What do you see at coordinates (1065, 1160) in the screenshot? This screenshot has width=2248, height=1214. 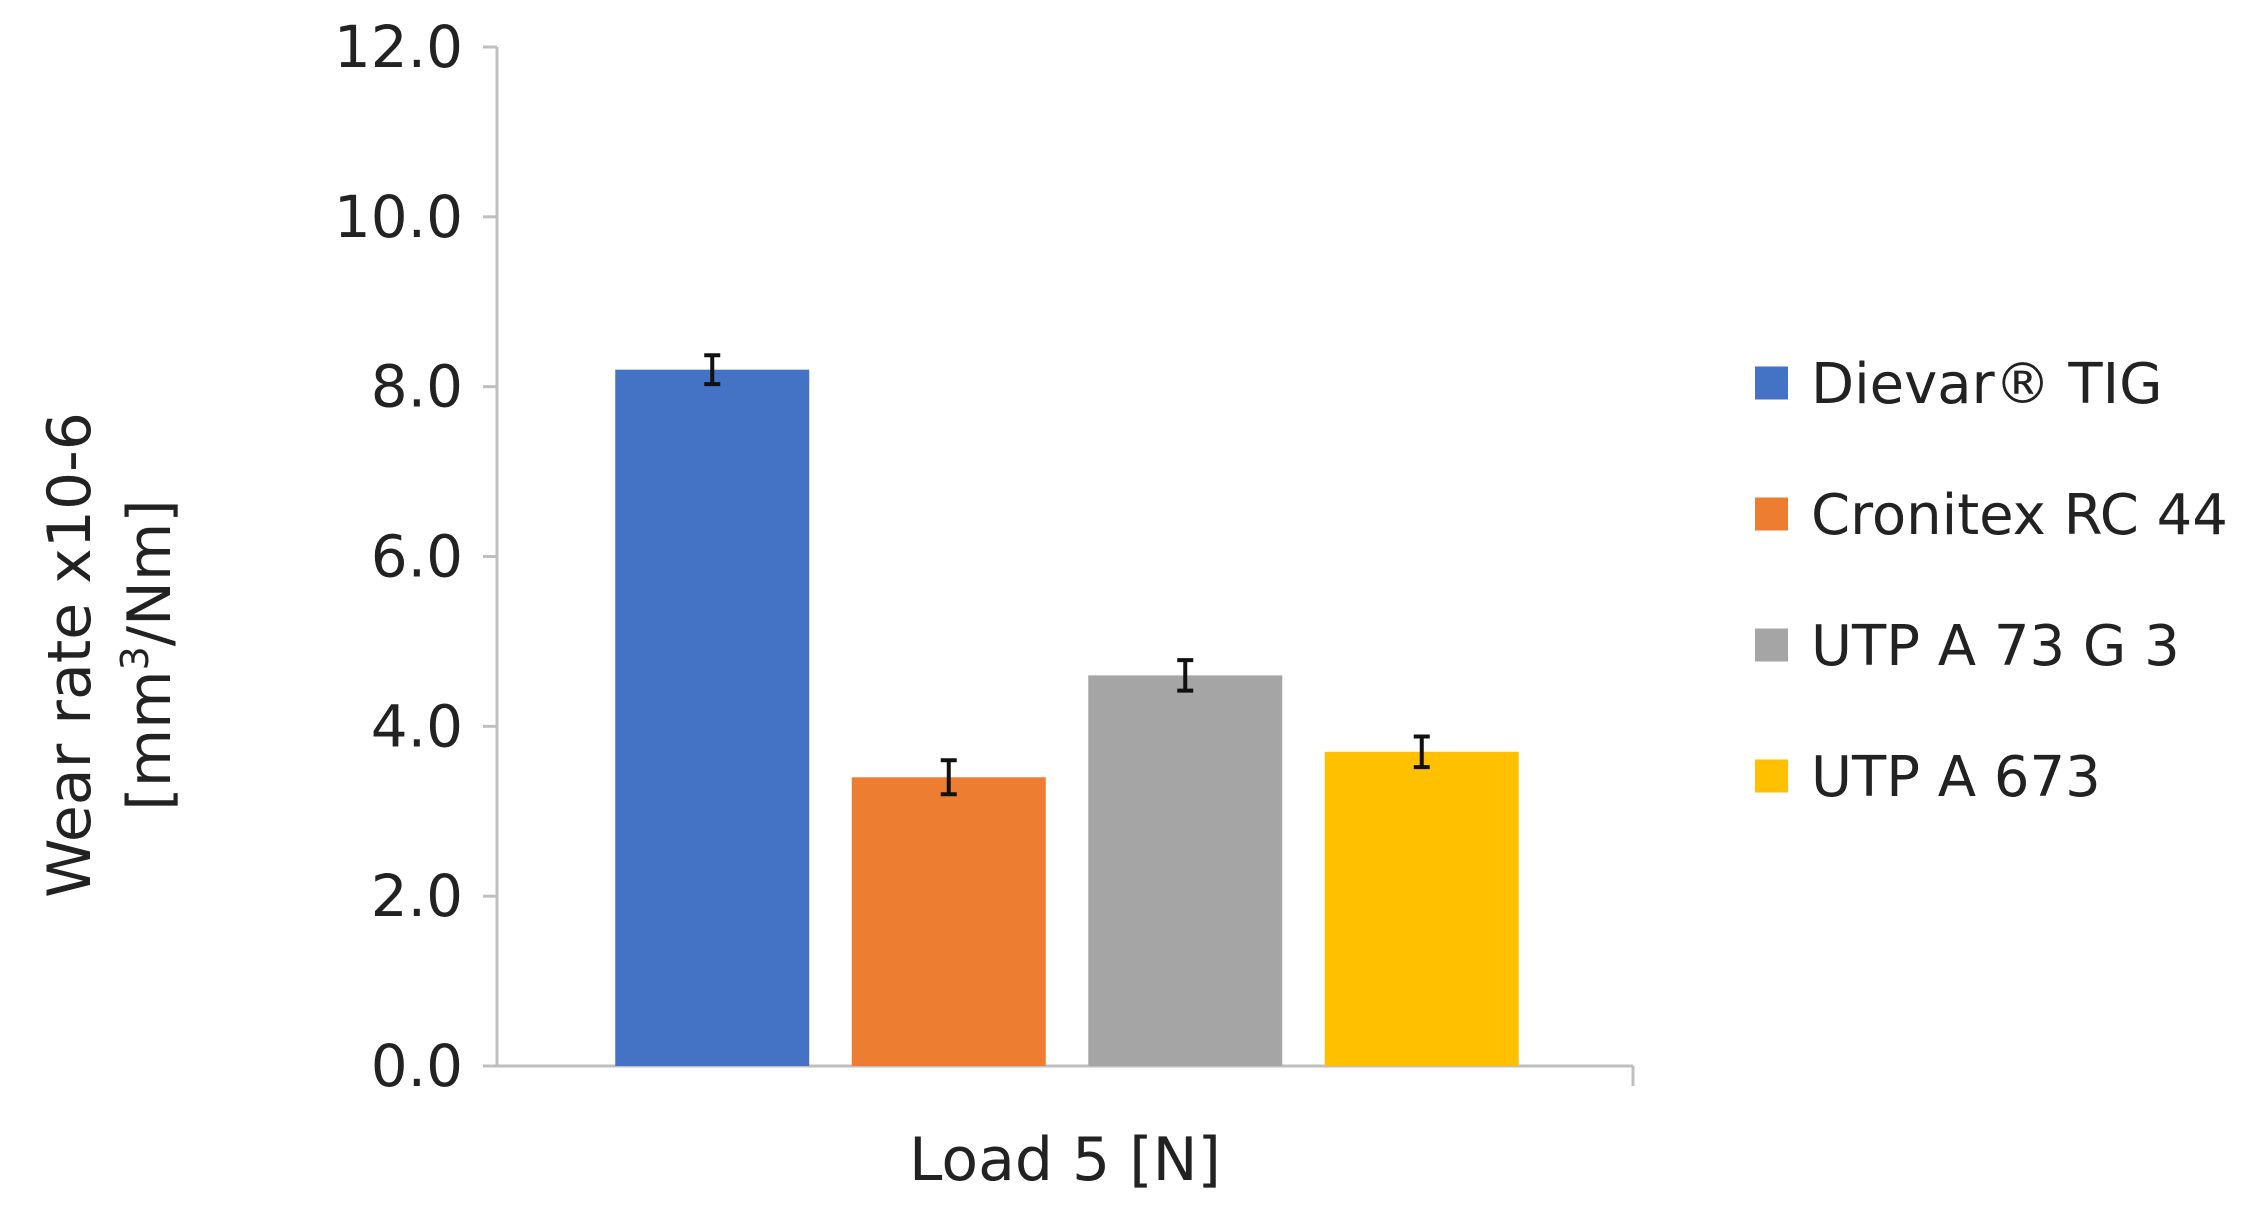 I see `x-axis-title: Load 5 [N]` at bounding box center [1065, 1160].